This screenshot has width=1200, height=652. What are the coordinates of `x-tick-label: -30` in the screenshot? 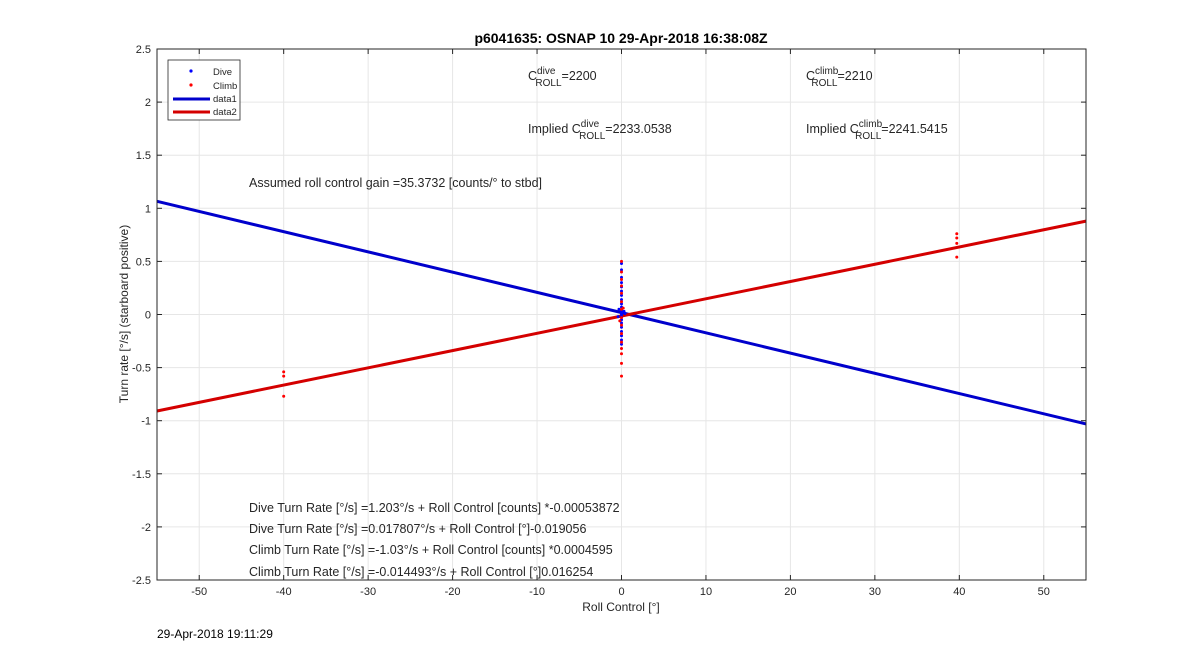 It's located at (368, 592).